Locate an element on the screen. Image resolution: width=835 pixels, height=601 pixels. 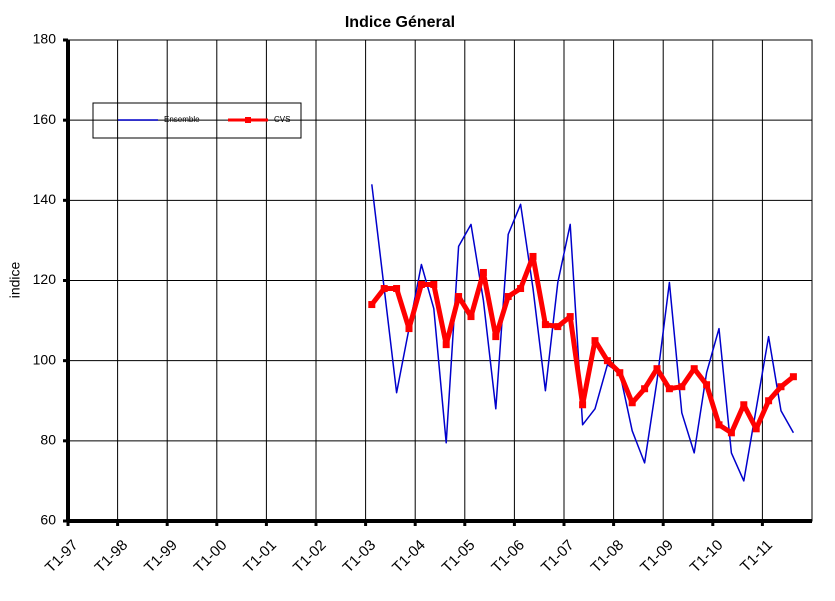
y-tick-label: 160 is located at coordinates (45, 119).